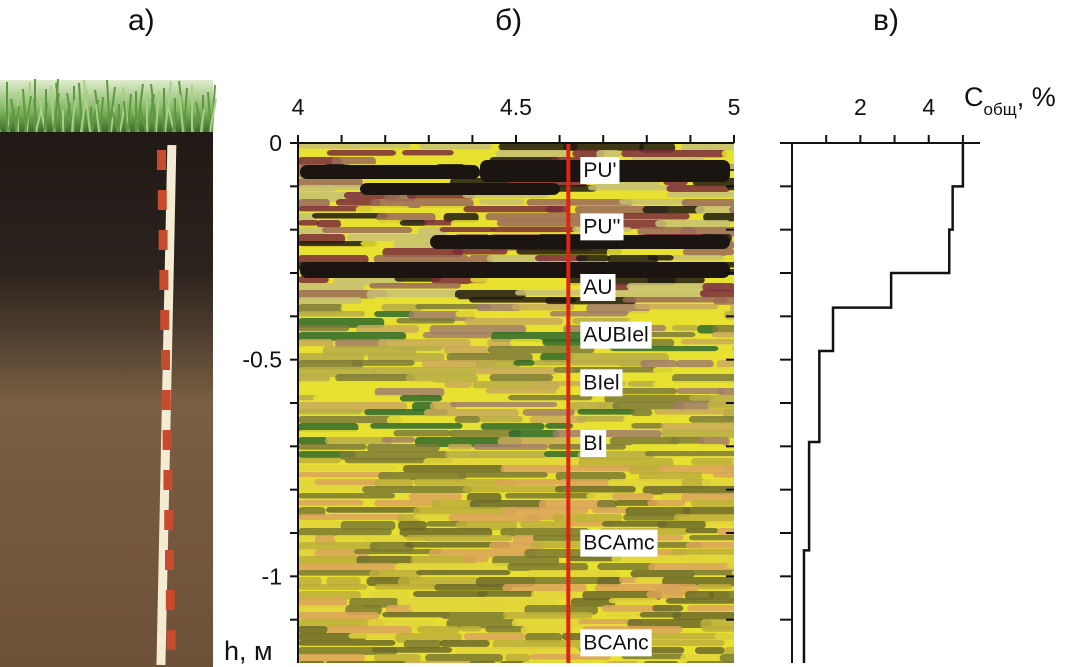 The width and height of the screenshot is (1068, 667). What do you see at coordinates (860, 107) in the screenshot?
I see `x-tick-label-c: 2` at bounding box center [860, 107].